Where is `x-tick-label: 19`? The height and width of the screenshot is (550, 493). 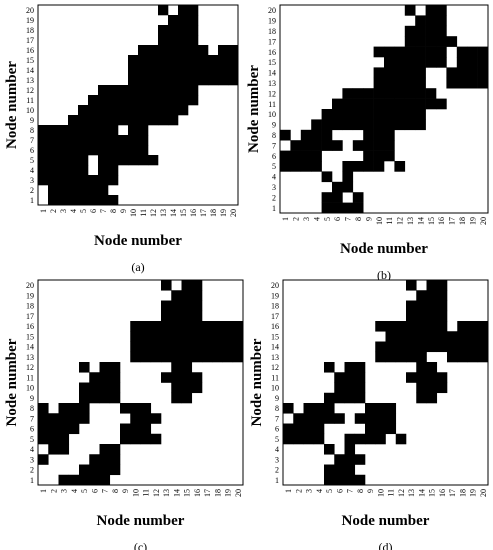
x-tick-label: 19 is located at coordinates (472, 221).